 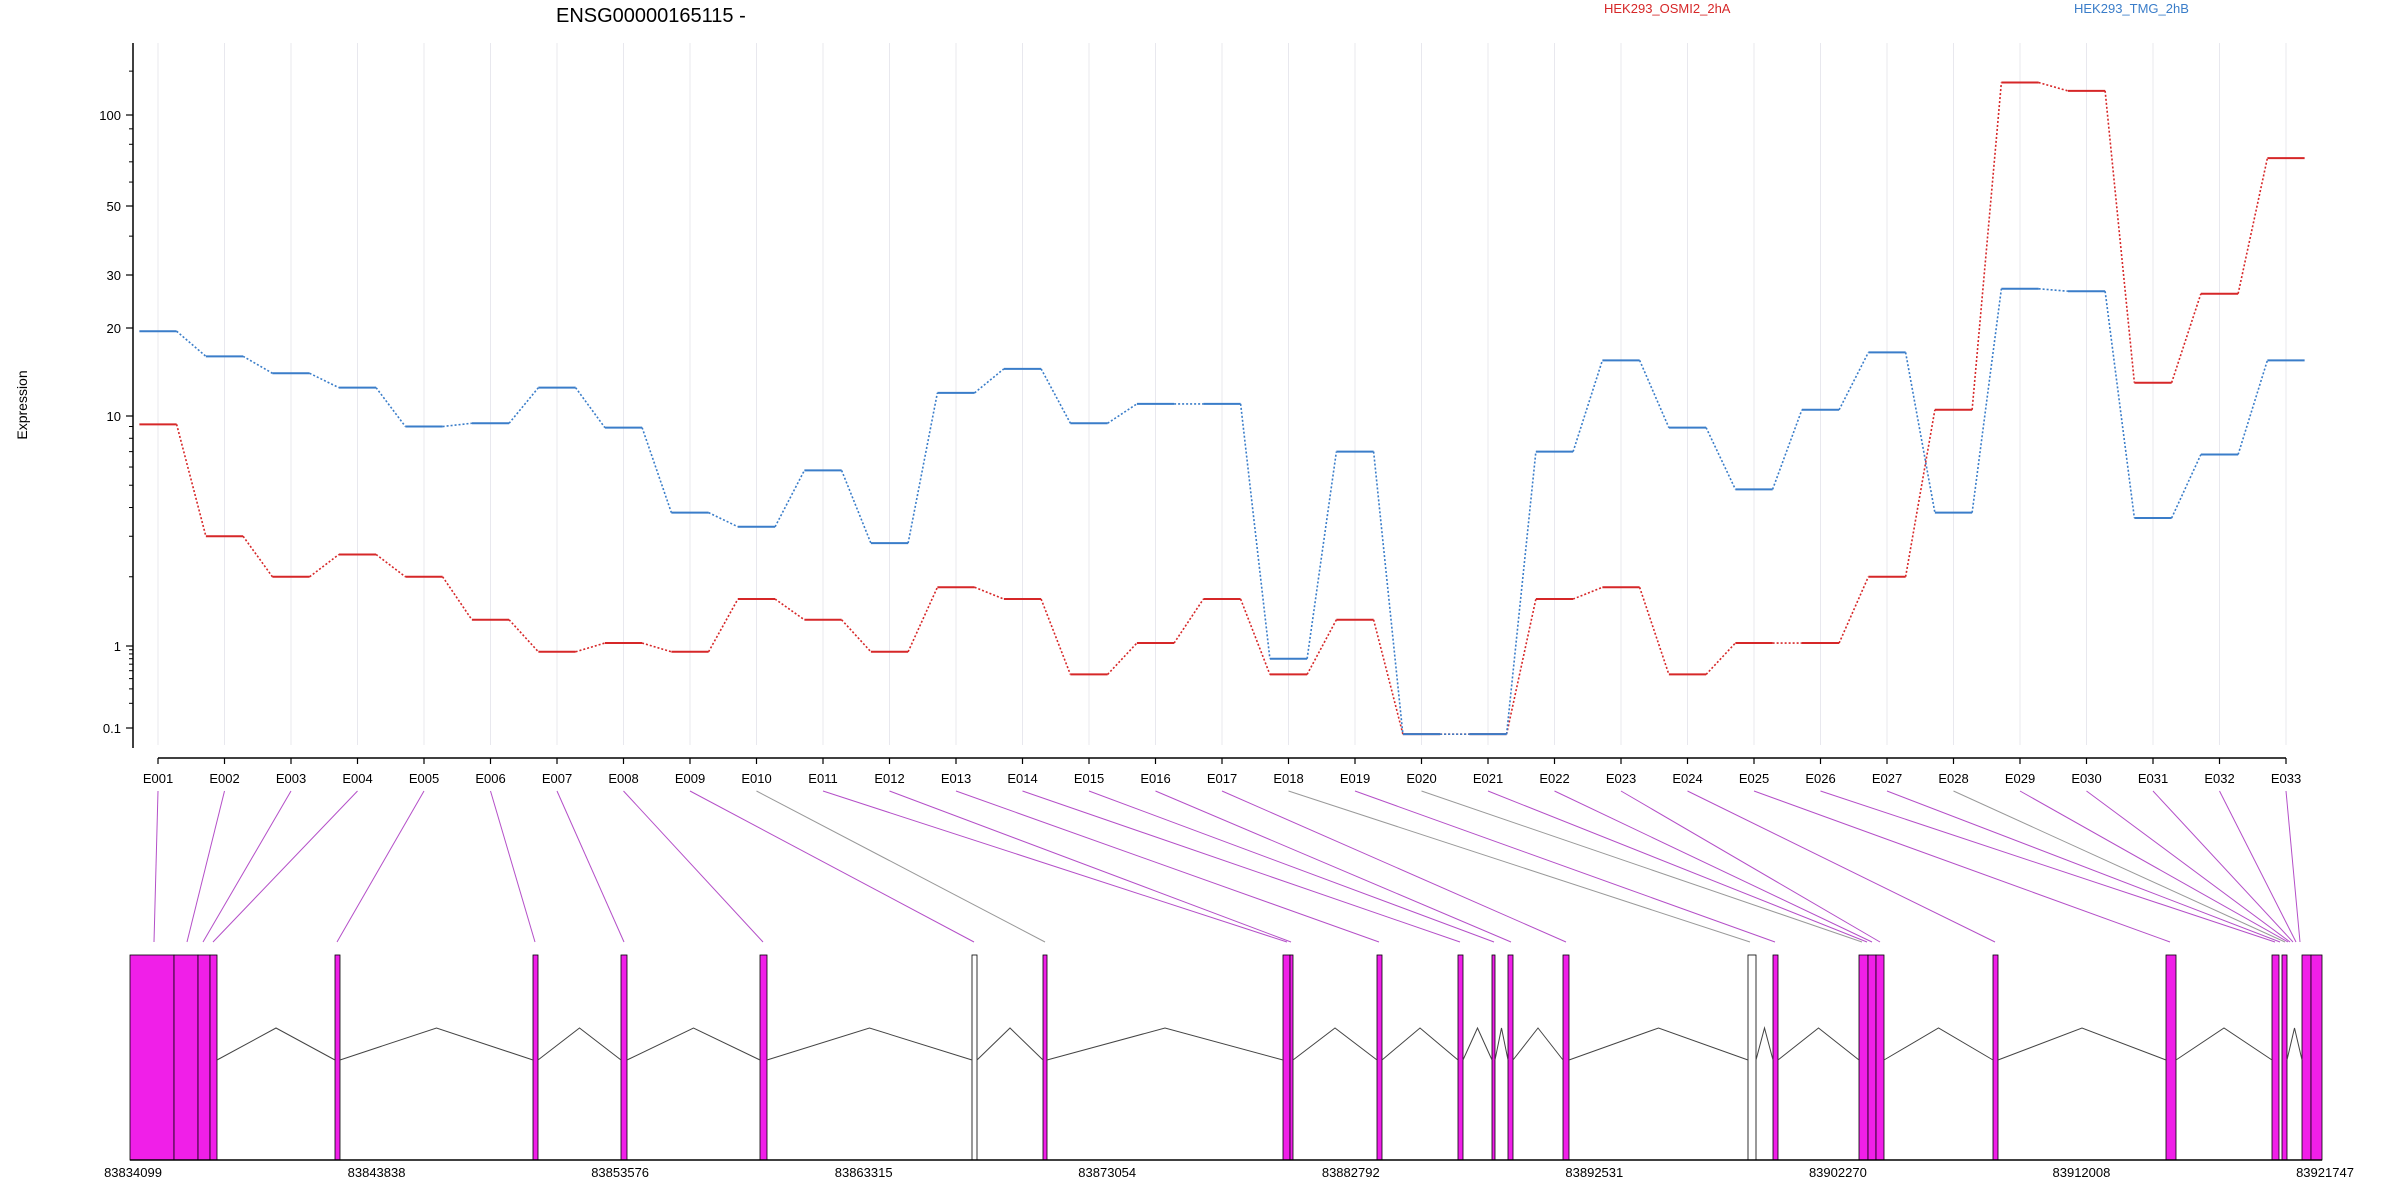 What do you see at coordinates (1351, 1172) in the screenshot?
I see `genomic-coordinate-label: 83882792` at bounding box center [1351, 1172].